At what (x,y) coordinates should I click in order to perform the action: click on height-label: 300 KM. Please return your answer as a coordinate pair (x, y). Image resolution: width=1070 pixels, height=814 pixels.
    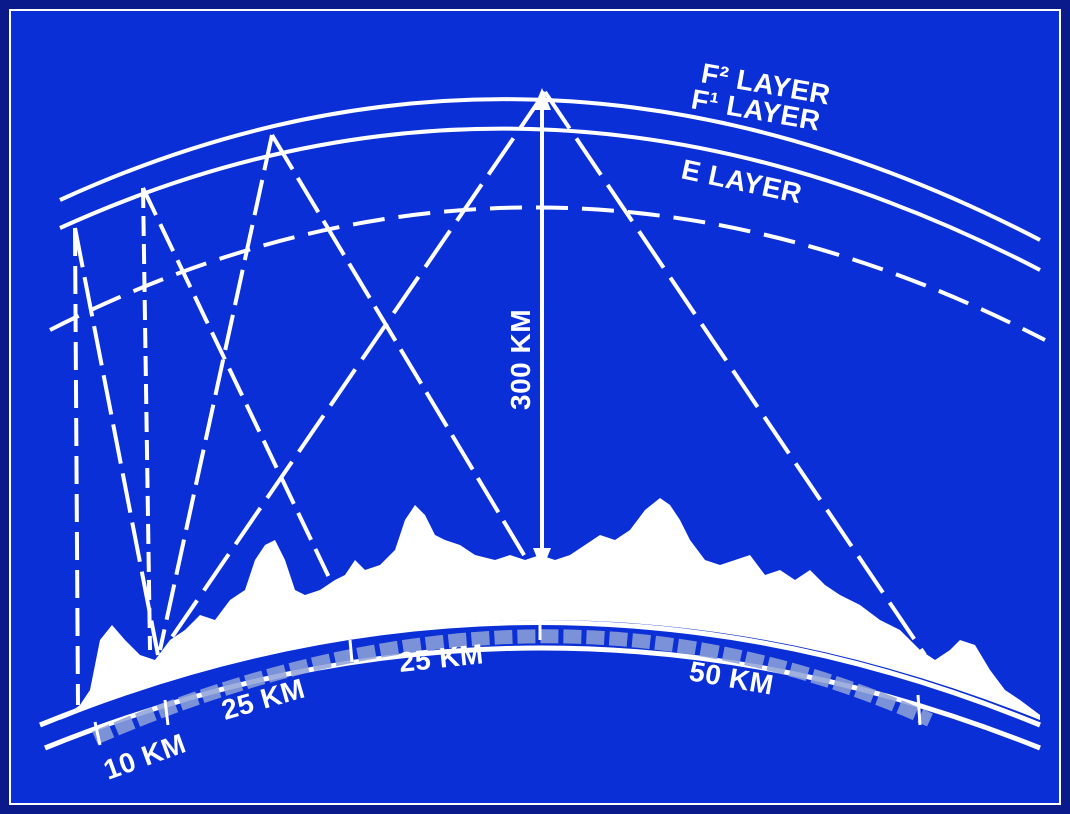
    Looking at the image, I should click on (520, 359).